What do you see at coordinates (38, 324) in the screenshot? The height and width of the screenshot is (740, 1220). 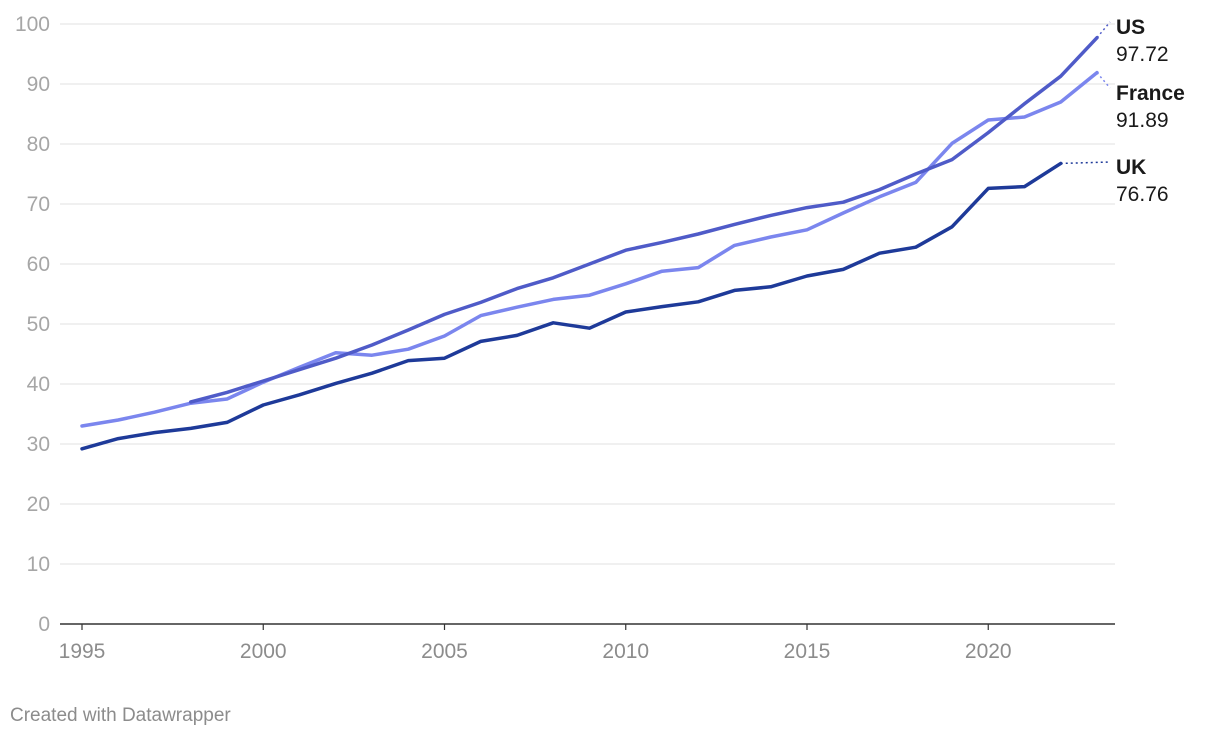 I see `y-tick-label: 50` at bounding box center [38, 324].